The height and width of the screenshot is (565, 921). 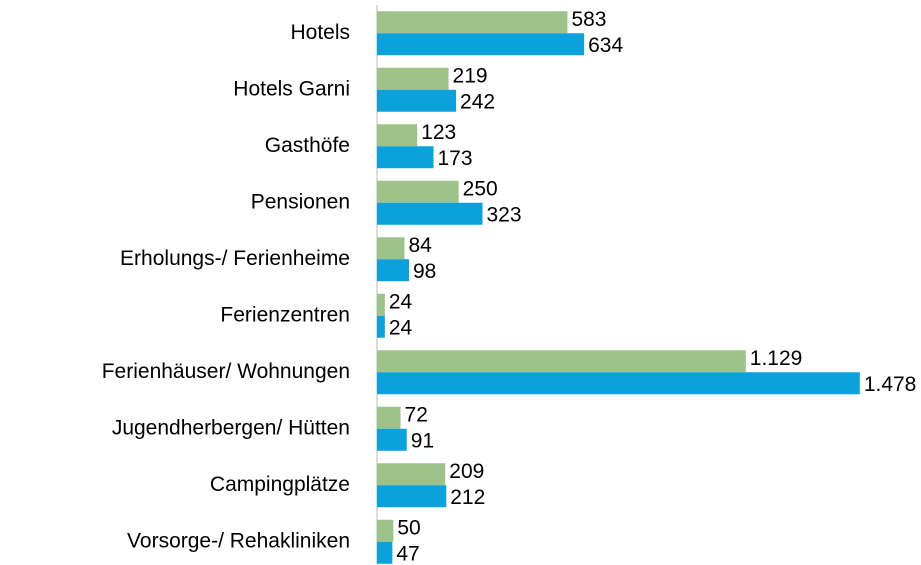 I want to click on value-label: 1.129, so click(x=776, y=358).